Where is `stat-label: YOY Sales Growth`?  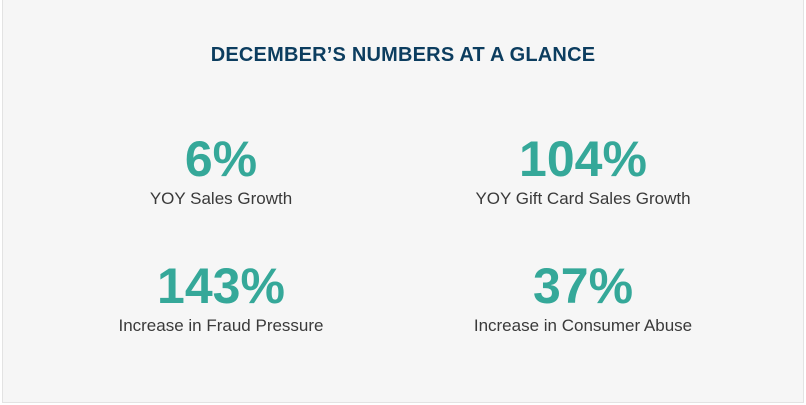
stat-label: YOY Sales Growth is located at coordinates (221, 198).